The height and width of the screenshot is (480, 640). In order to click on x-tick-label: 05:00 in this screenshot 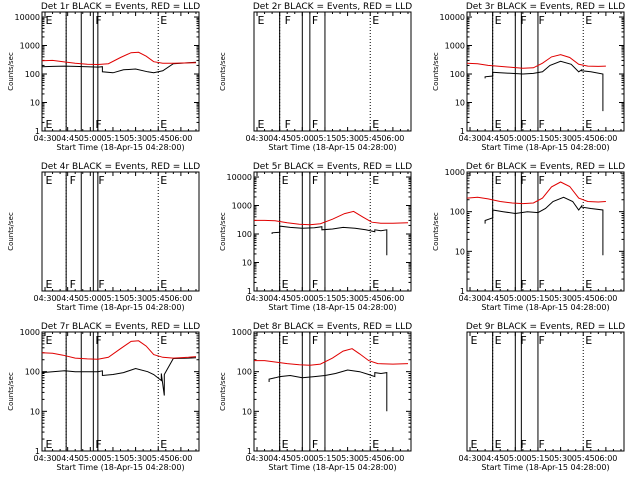, I will do `click(302, 138)`.